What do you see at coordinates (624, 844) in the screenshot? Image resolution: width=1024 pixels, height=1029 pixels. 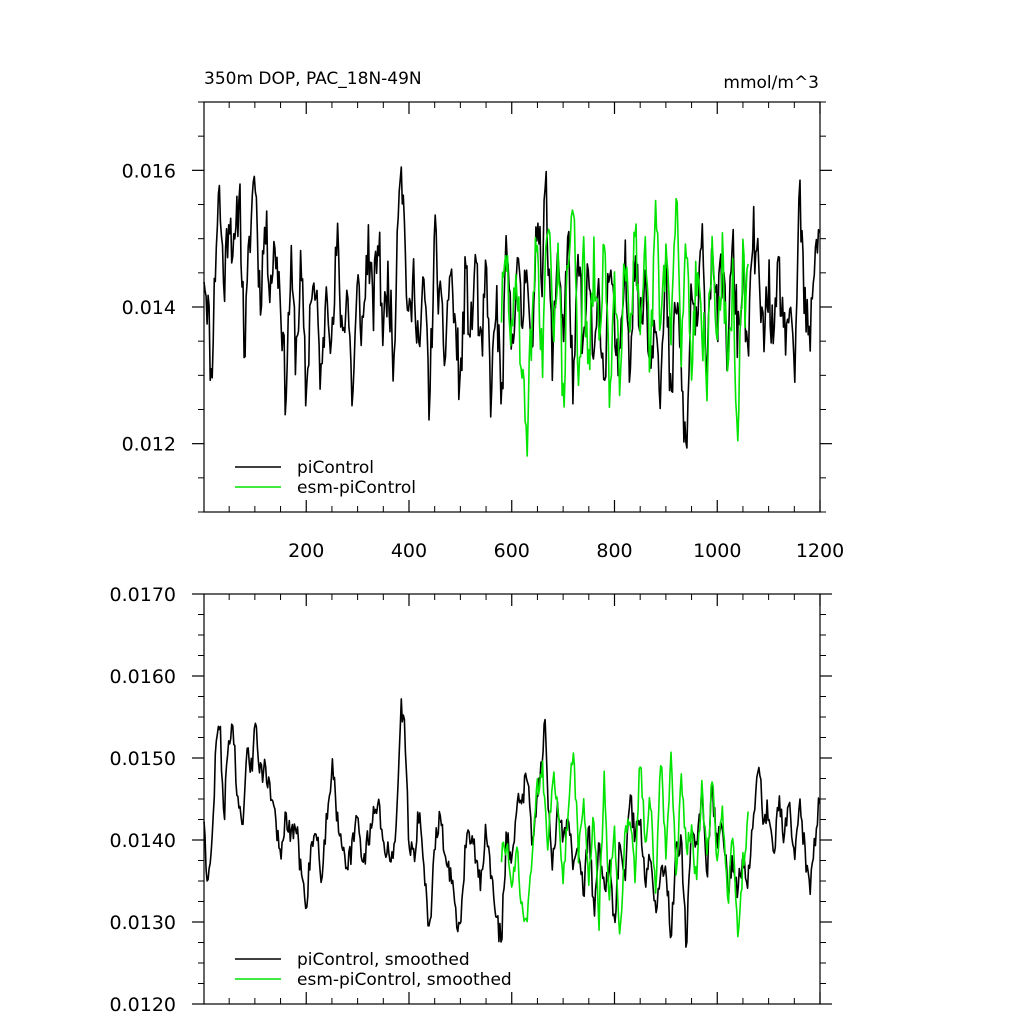 I see `series-line-esm-picontrol-smoothed` at bounding box center [624, 844].